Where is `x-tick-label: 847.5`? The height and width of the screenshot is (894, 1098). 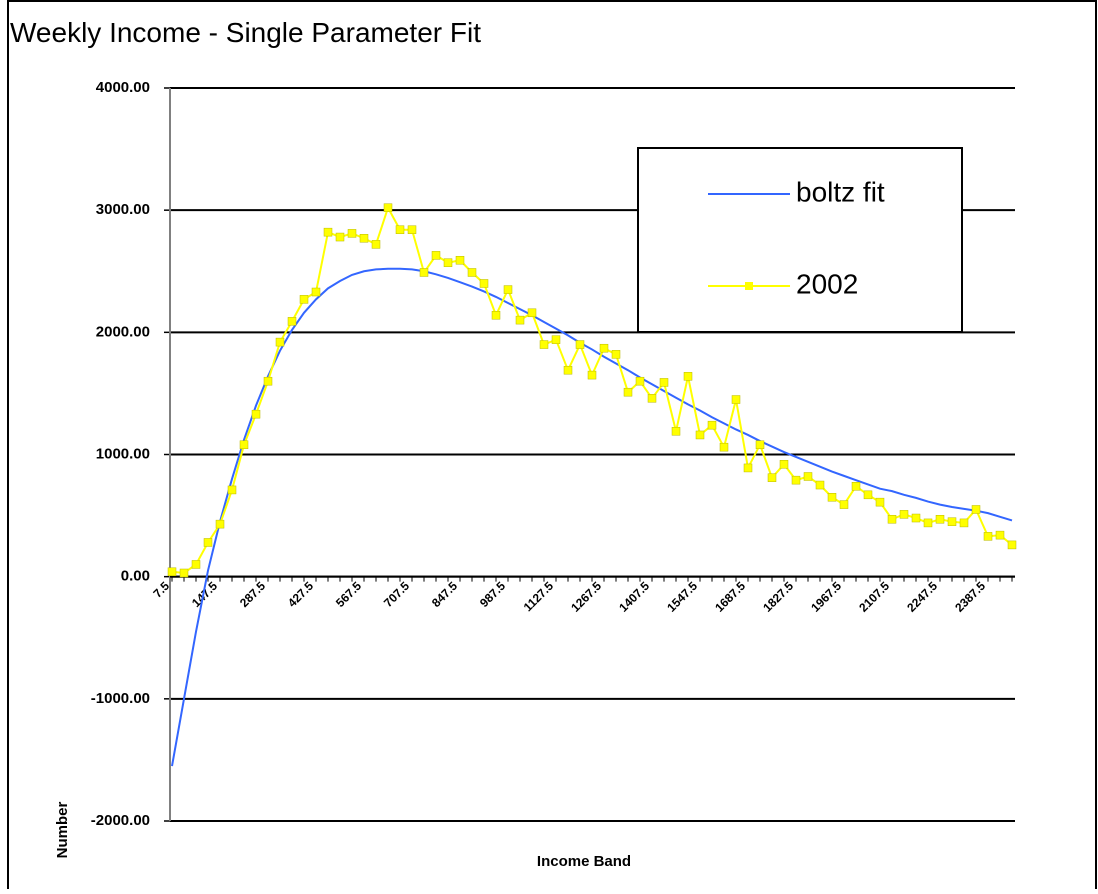 x-tick-label: 847.5 is located at coordinates (444, 594).